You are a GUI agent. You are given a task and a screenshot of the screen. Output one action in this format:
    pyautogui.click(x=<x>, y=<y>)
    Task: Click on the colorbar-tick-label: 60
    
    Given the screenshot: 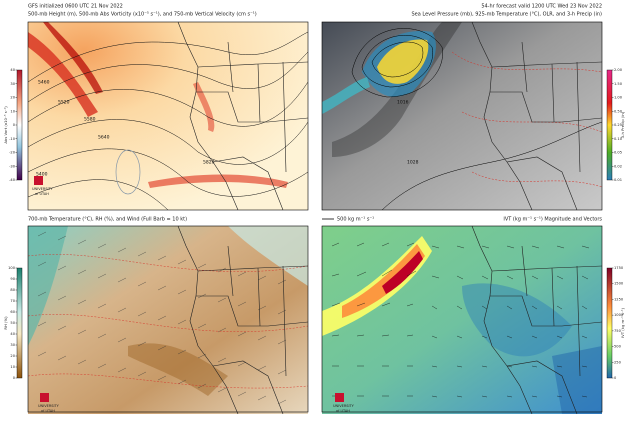 What is the action you would take?
    pyautogui.click(x=12, y=312)
    